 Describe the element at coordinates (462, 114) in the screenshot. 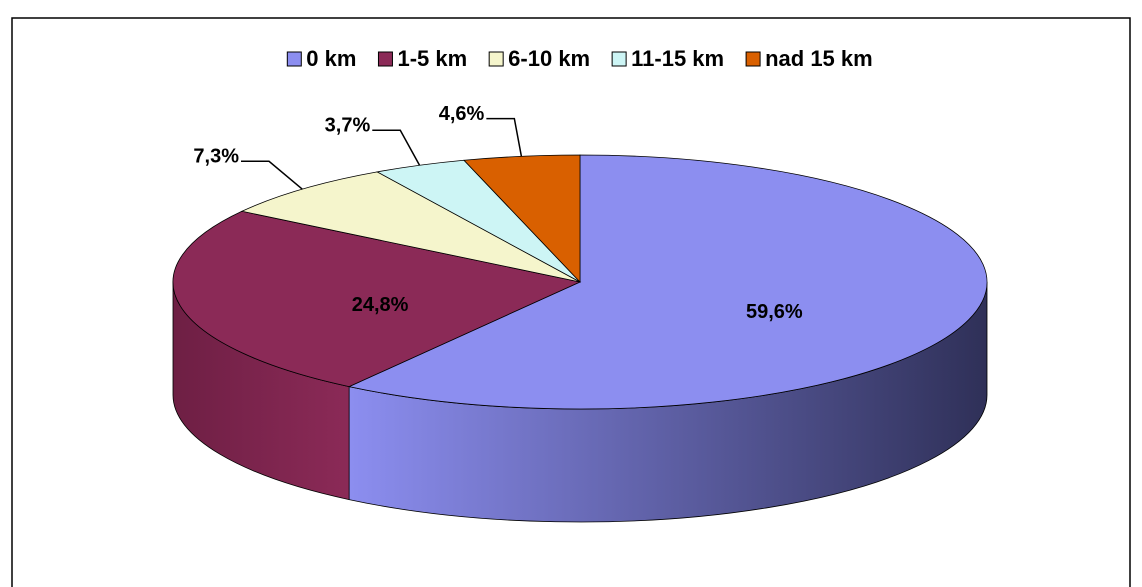

I see `data-label: 4,6%` at that location.